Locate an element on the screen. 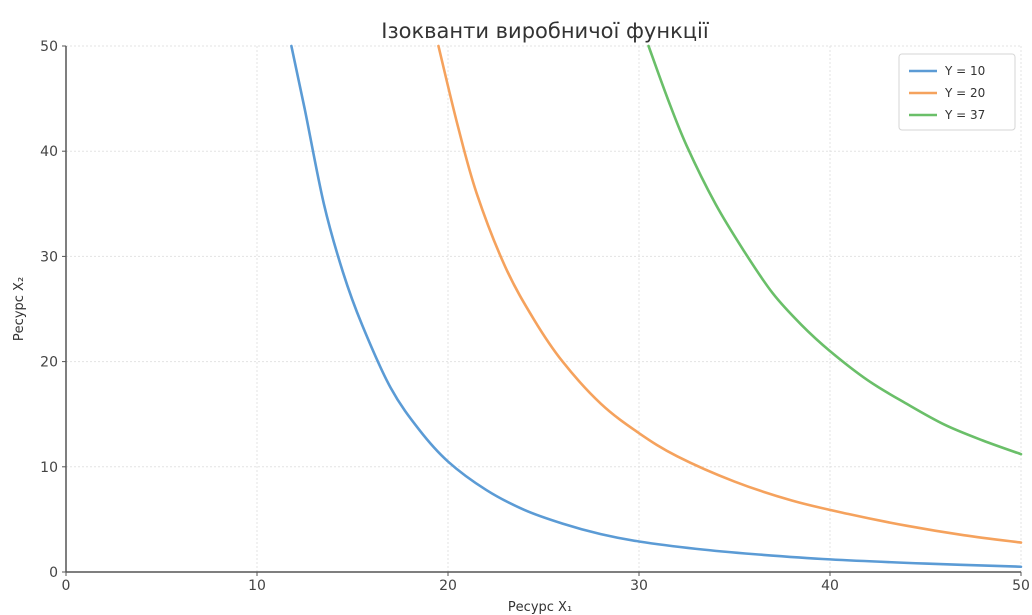 The height and width of the screenshot is (615, 1032). y-tick-label: 40 is located at coordinates (49, 152).